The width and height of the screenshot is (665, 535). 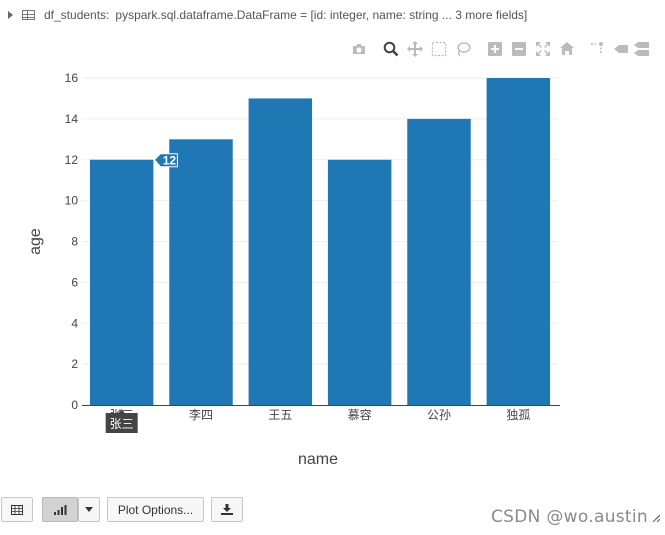 I want to click on y-tick-label: 0, so click(x=74, y=405).